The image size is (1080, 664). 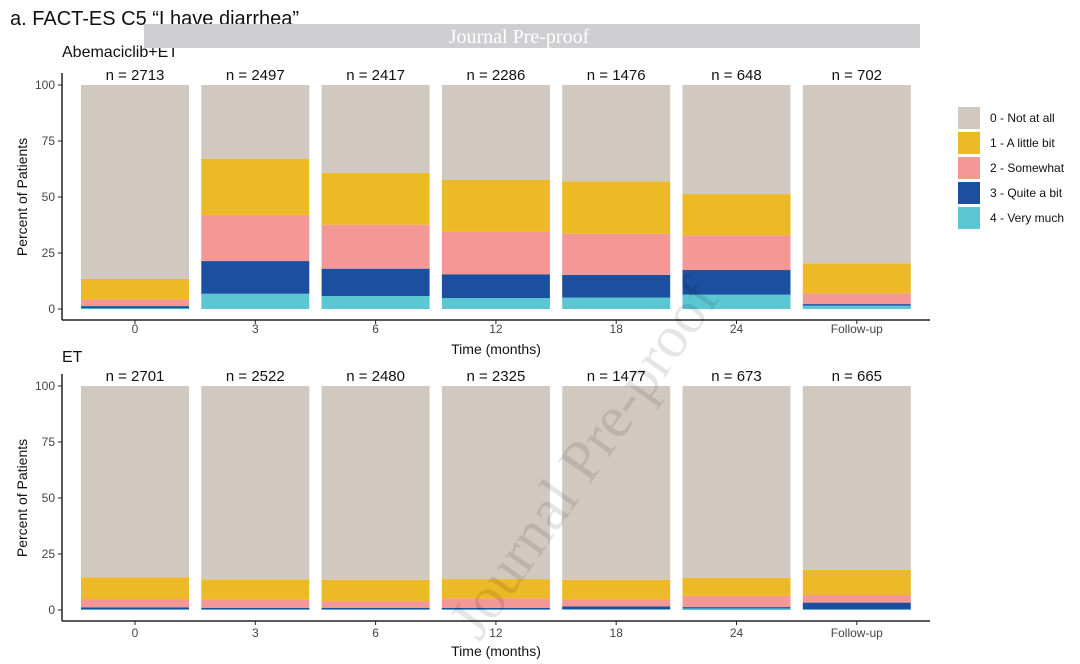 I want to click on n-label: n = 665, so click(x=857, y=376).